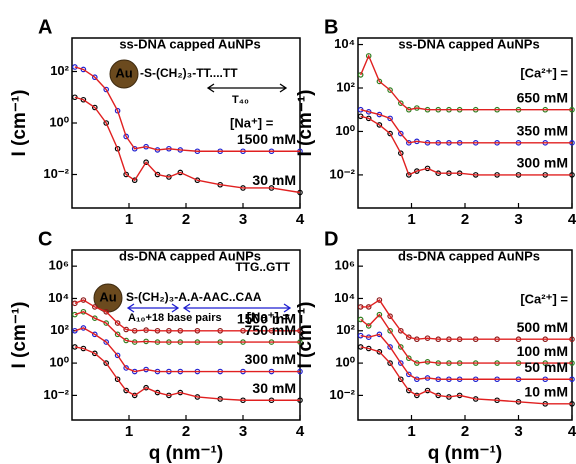 The image size is (576, 464). What do you see at coordinates (546, 392) in the screenshot?
I see `series-label: 10 mM` at bounding box center [546, 392].